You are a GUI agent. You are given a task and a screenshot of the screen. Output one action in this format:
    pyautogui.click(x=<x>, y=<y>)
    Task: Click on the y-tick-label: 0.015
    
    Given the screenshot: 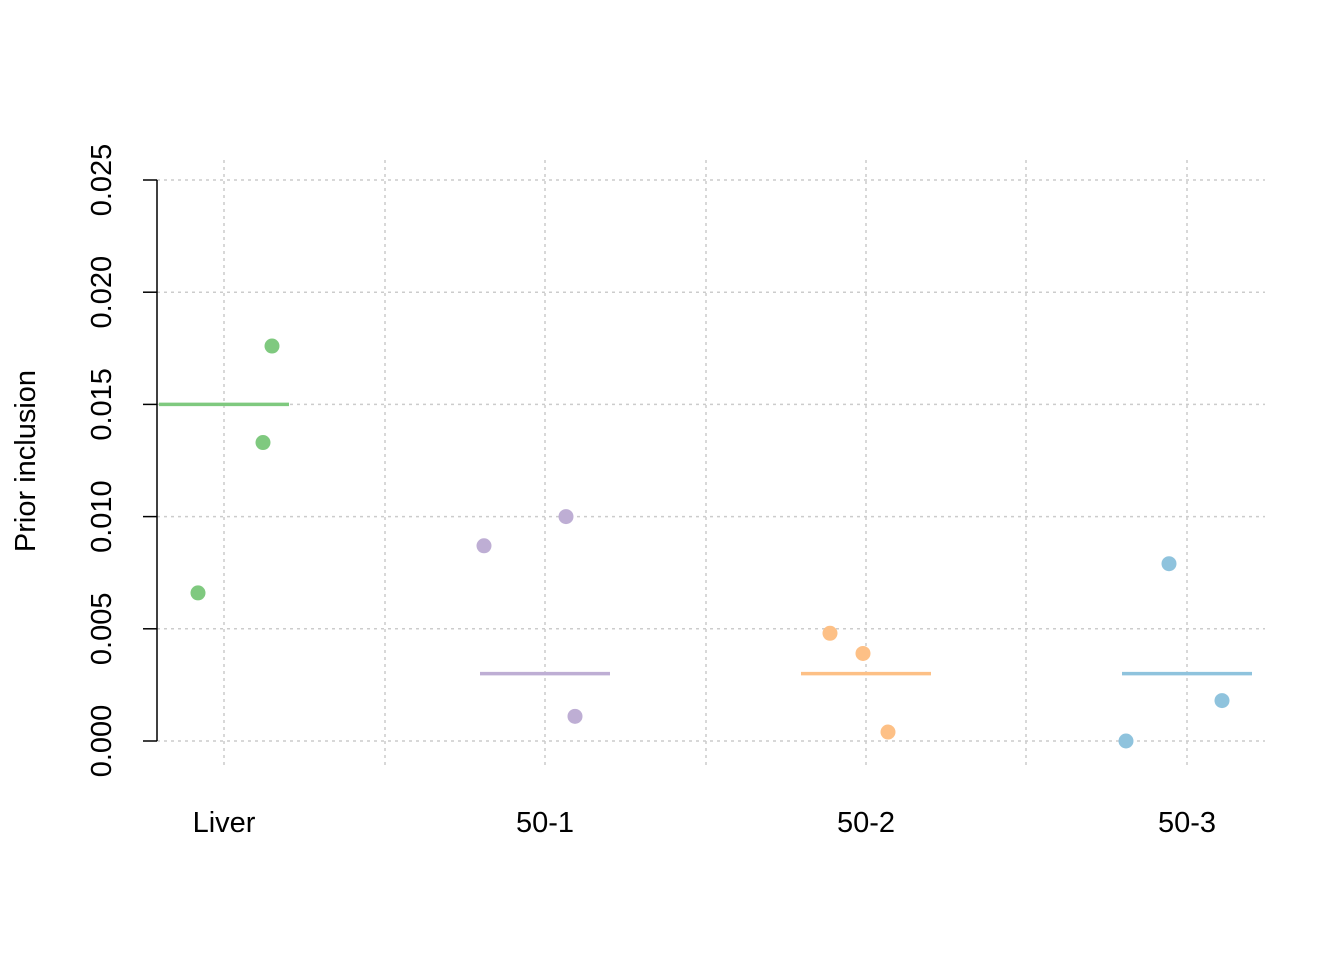 What is the action you would take?
    pyautogui.click(x=102, y=404)
    